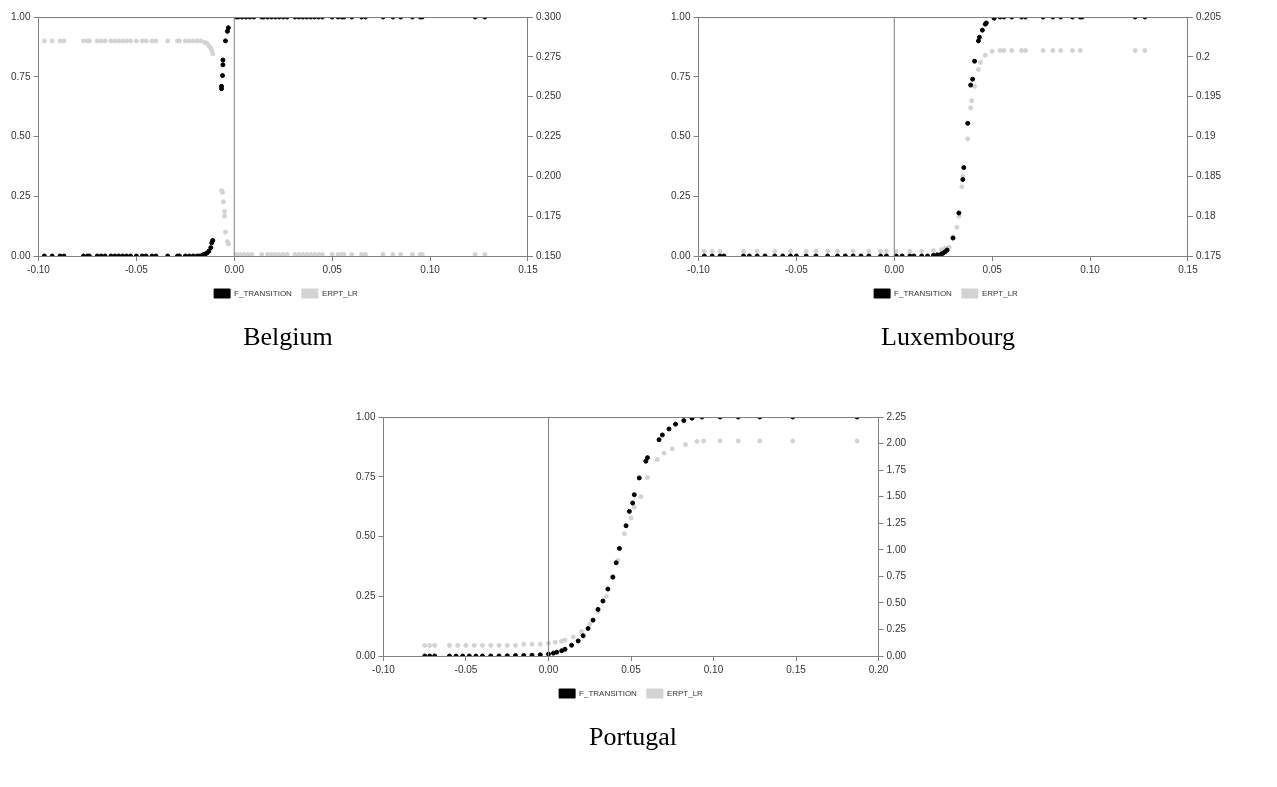  Describe the element at coordinates (288, 337) in the screenshot. I see `text: Belgium` at that location.